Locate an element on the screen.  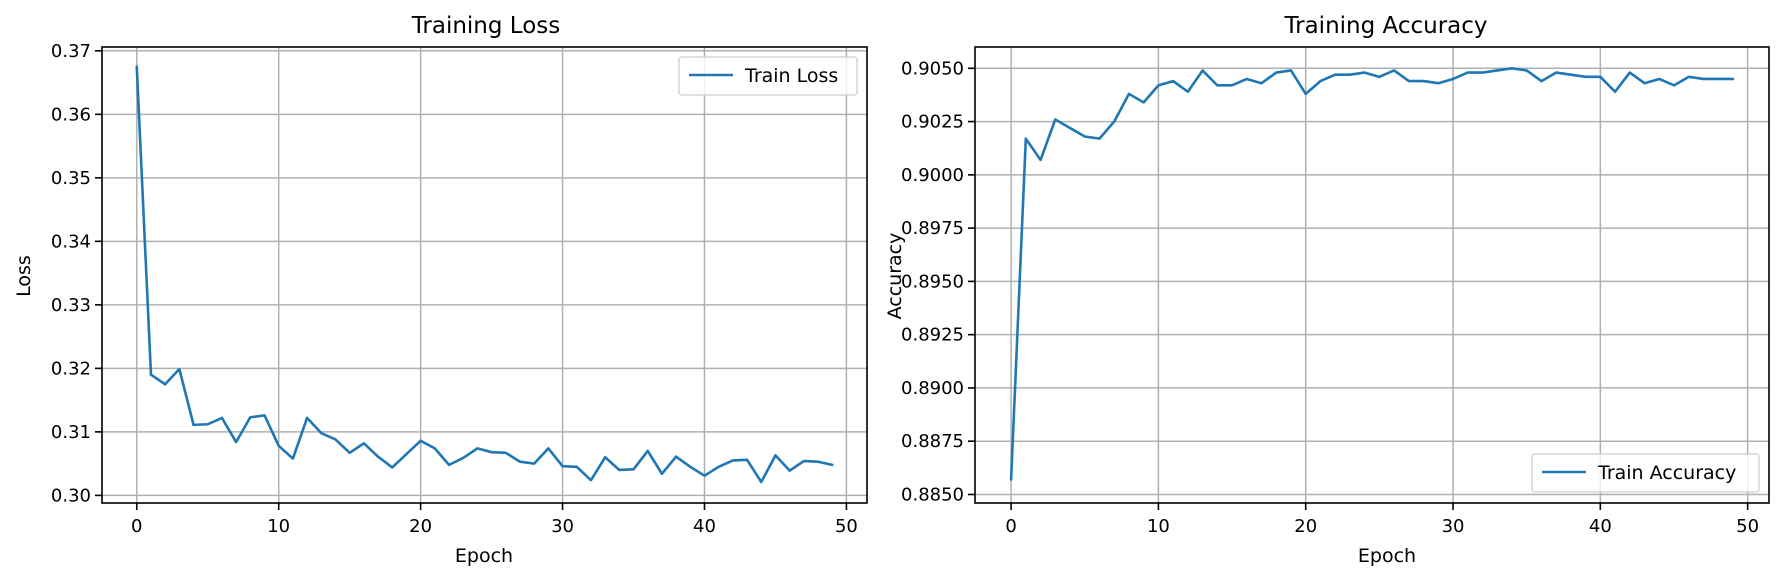
accuracy-x-axis-label: Epoch is located at coordinates (1387, 556).